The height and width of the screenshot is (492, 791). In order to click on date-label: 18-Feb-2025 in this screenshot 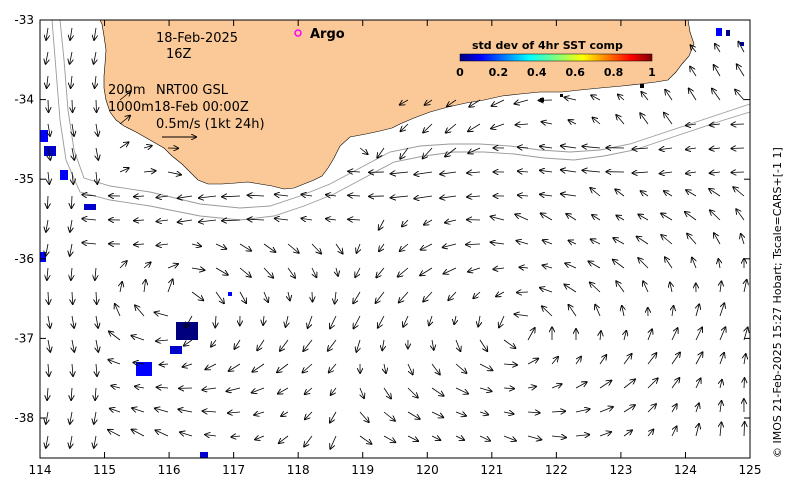, I will do `click(197, 38)`.